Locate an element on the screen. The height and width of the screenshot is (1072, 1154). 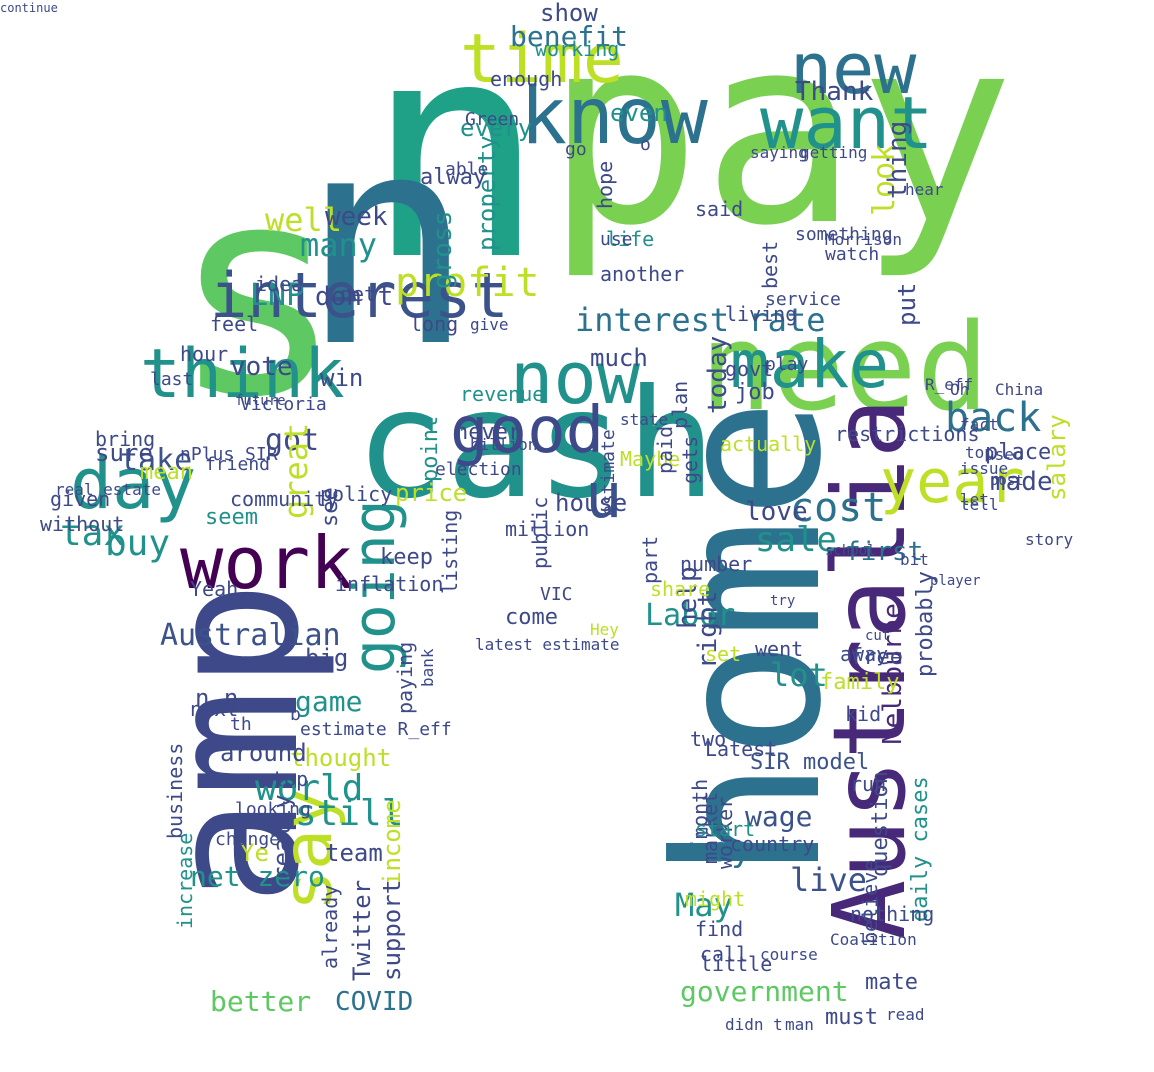
word-cloud-word: mate is located at coordinates (891, 983).